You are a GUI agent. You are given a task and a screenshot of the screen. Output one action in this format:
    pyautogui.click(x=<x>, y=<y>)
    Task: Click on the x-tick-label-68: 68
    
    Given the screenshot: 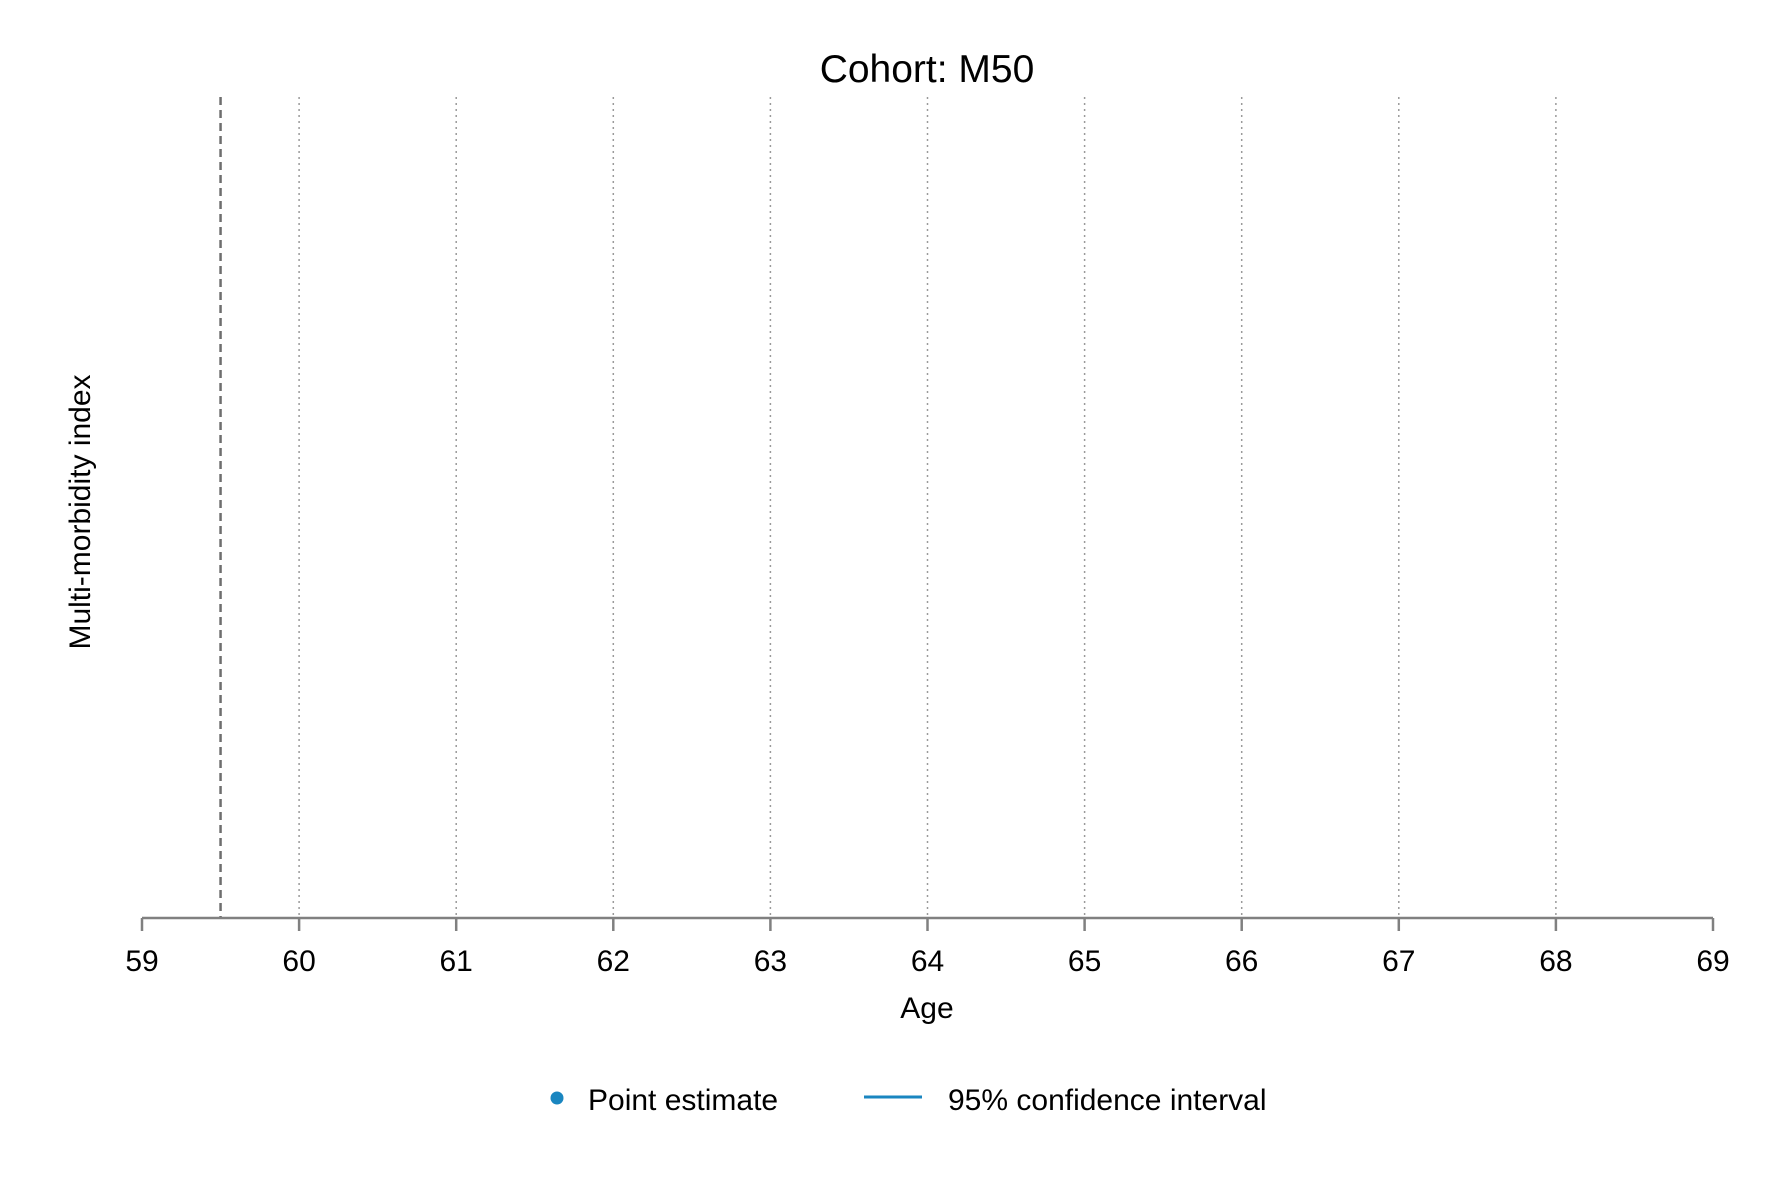 What is the action you would take?
    pyautogui.click(x=1555, y=961)
    